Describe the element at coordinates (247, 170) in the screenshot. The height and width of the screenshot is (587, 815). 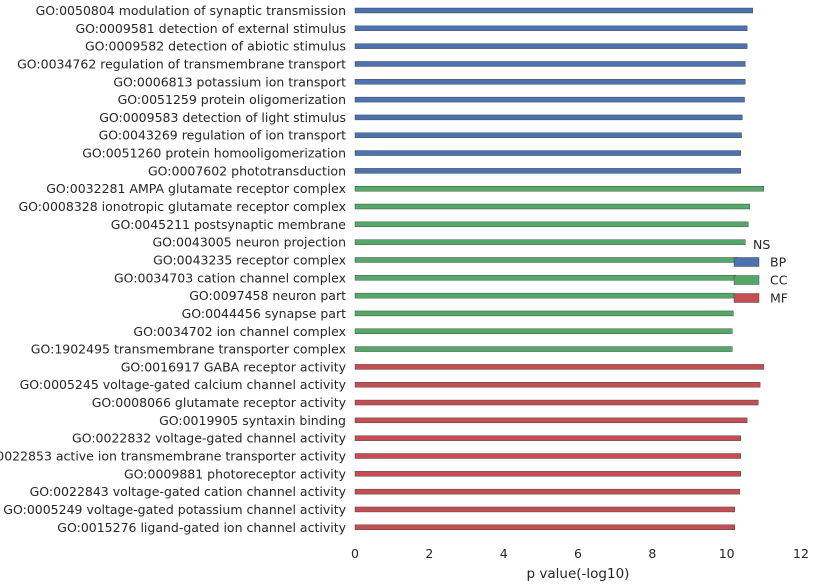
I see `category-label: GO:0007602 phototransduction` at that location.